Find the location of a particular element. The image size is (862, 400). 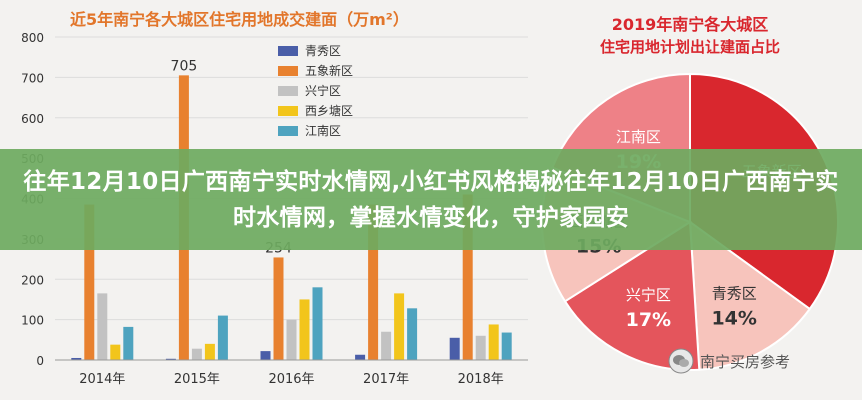

x-tick-label: 2016年 is located at coordinates (291, 379).